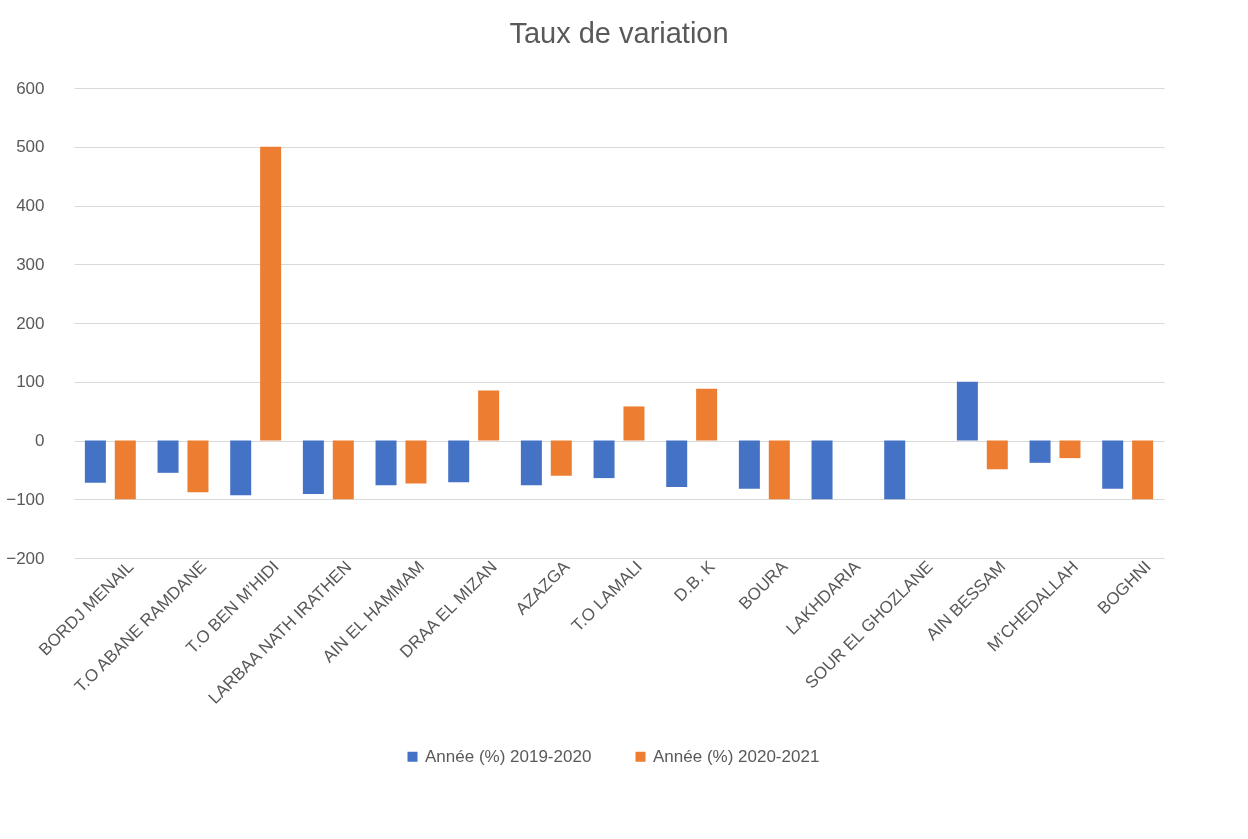 Image resolution: width=1248 pixels, height=839 pixels. Describe the element at coordinates (40, 440) in the screenshot. I see `y-tick-label: 0` at that location.